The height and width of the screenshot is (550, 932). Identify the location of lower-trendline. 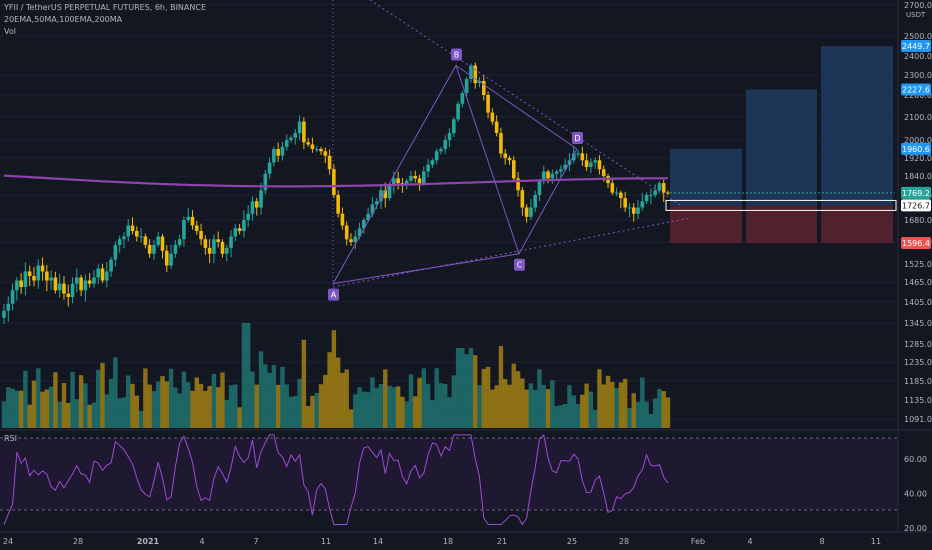
(511, 252).